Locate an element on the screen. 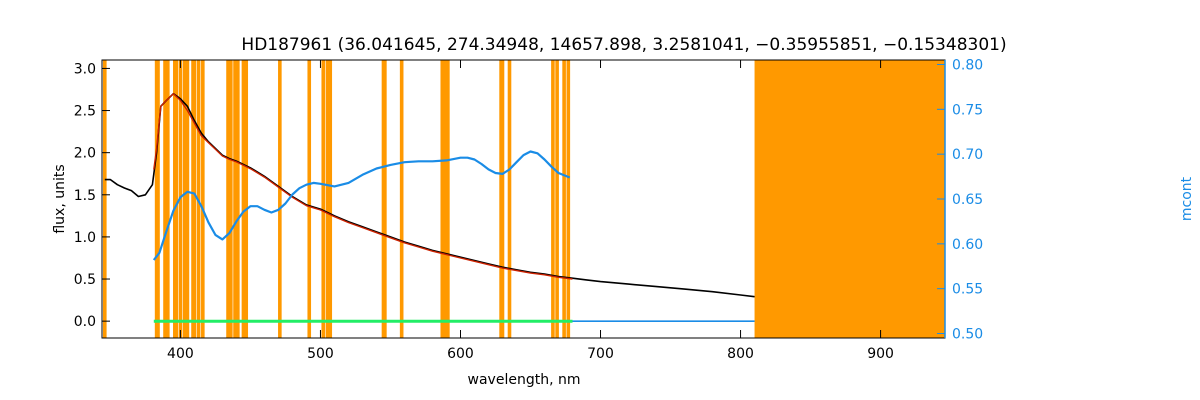 This screenshot has width=1200, height=400. masked-band is located at coordinates (849, 199).